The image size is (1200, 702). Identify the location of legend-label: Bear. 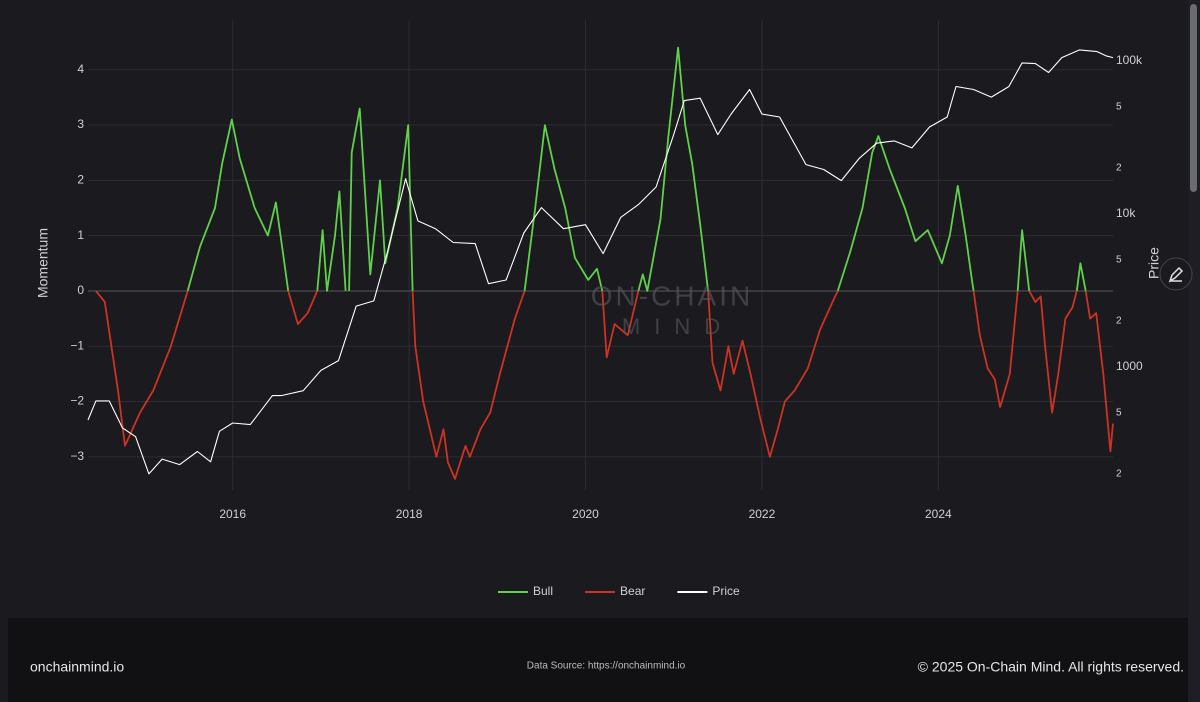
(632, 591).